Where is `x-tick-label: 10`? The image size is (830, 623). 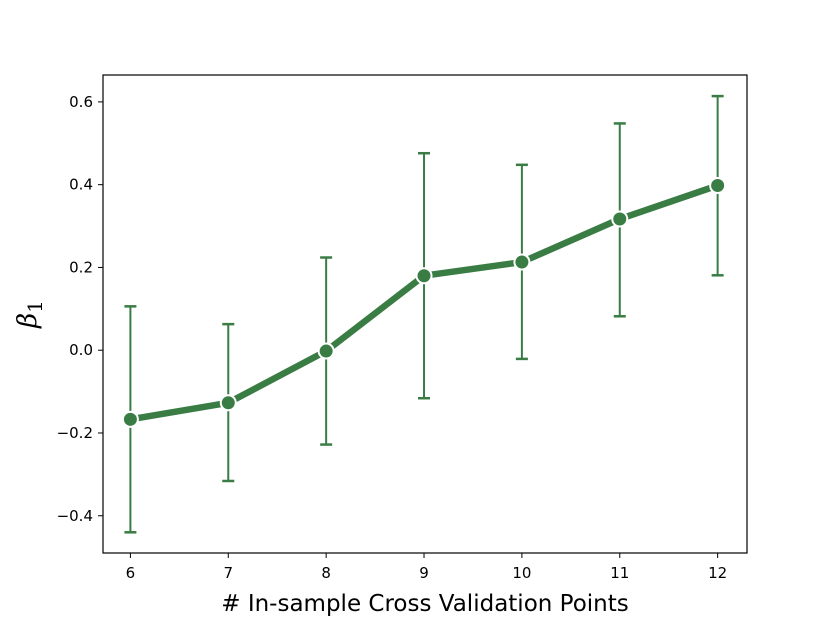 x-tick-label: 10 is located at coordinates (521, 573).